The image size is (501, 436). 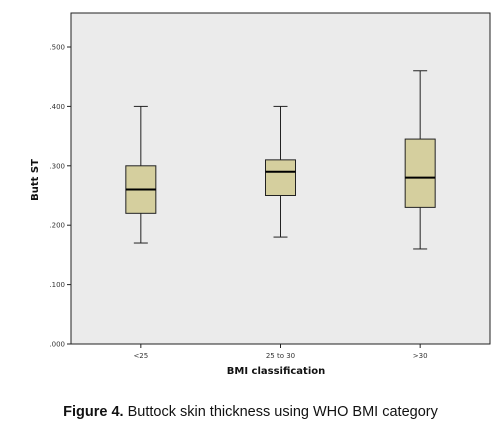 What do you see at coordinates (57, 285) in the screenshot?
I see `y-tick-label: .100` at bounding box center [57, 285].